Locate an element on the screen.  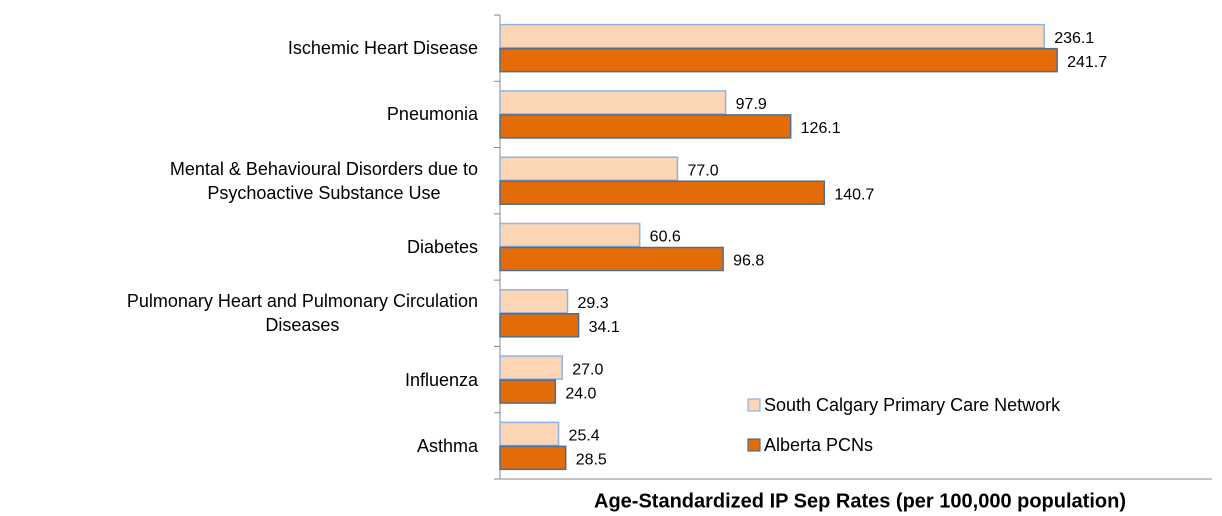
data-label: 24.0 is located at coordinates (580, 393).